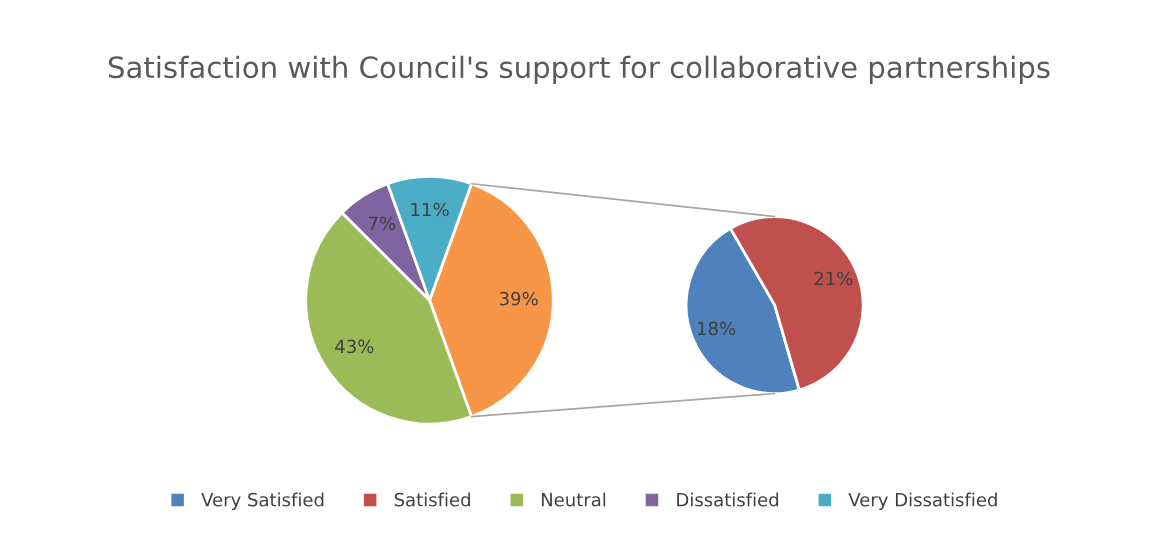 The image size is (1158, 537). What do you see at coordinates (717, 328) in the screenshot?
I see `data-label: 18%` at bounding box center [717, 328].